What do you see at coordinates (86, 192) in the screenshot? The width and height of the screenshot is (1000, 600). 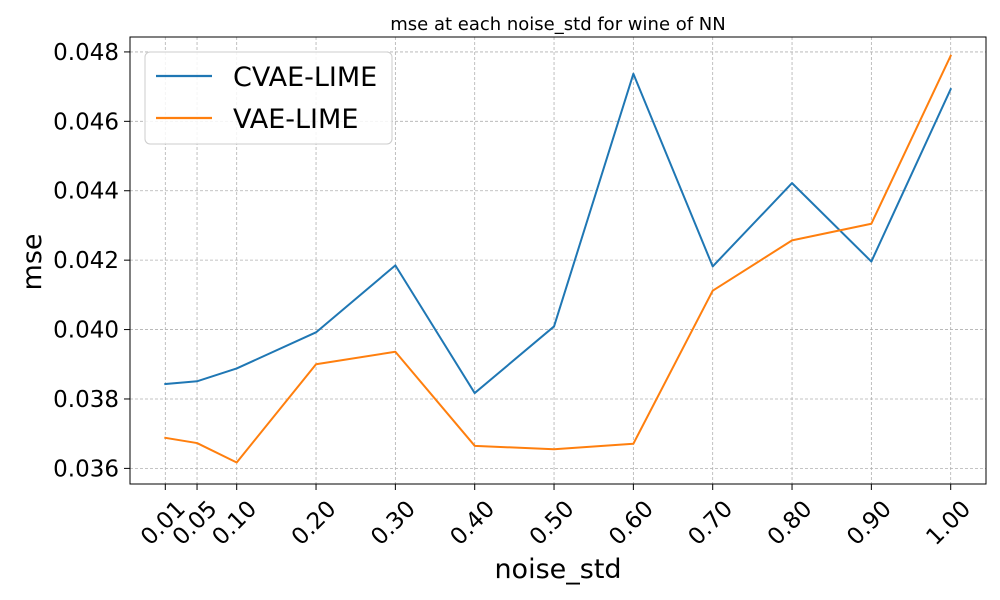 I see `y-tick-label: 0.044` at bounding box center [86, 192].